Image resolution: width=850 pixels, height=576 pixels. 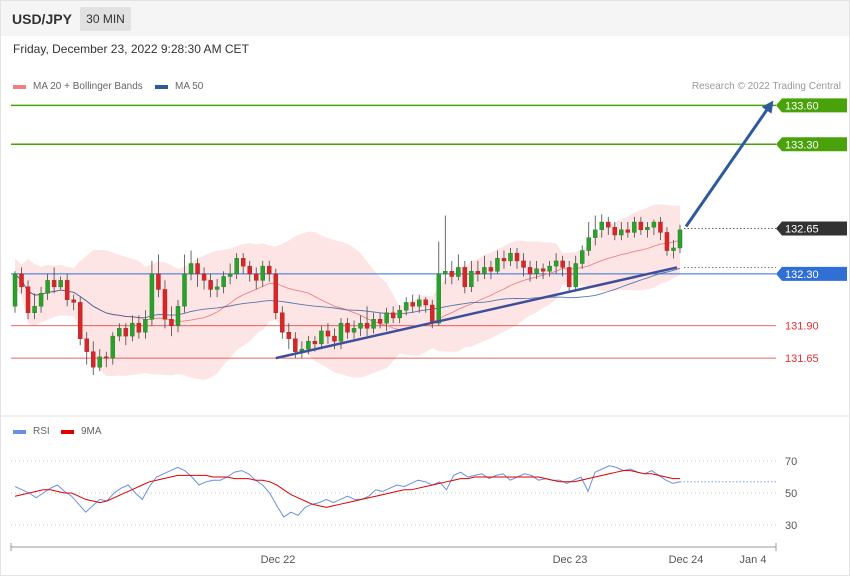 I want to click on x-tick-label: Dec 22, so click(x=278, y=560).